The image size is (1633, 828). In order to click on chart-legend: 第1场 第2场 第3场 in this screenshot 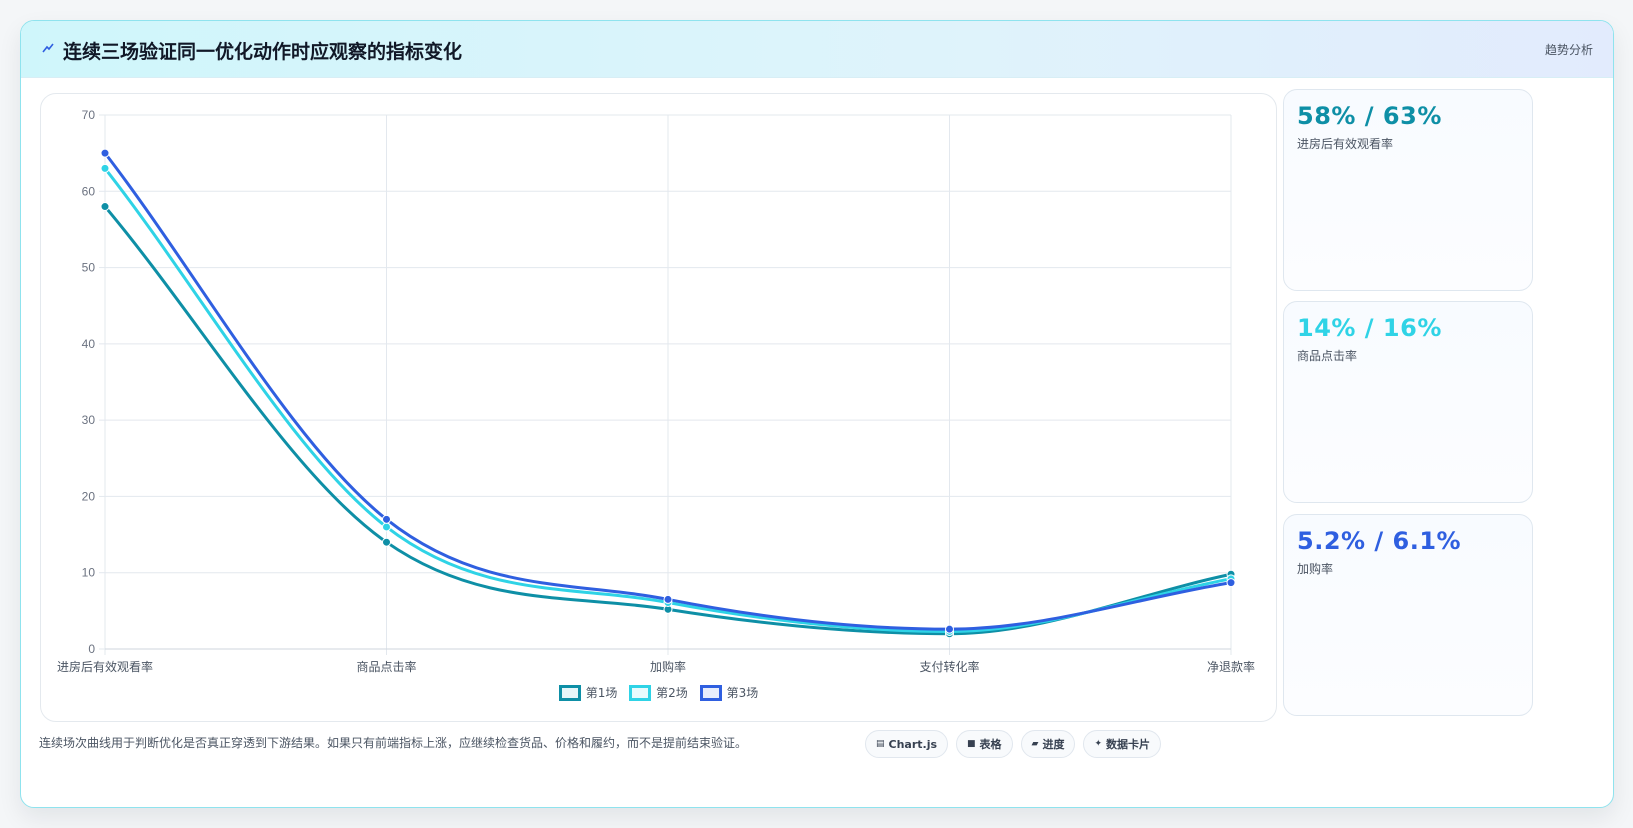, I will do `click(658, 694)`.